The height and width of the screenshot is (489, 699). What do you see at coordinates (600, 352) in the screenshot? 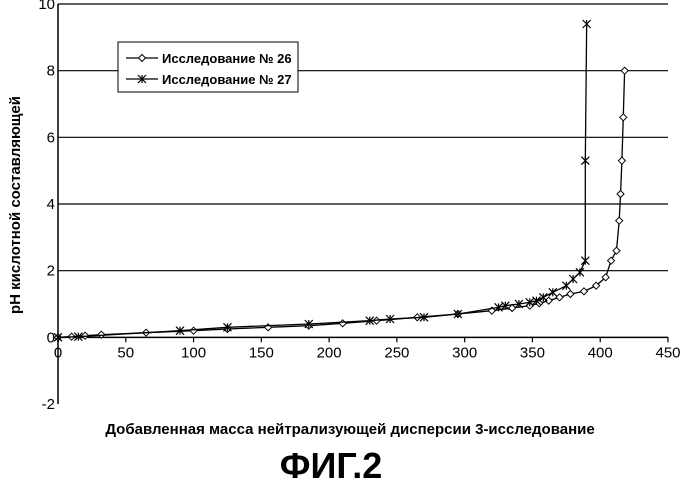
I see `x-tick-label: 400` at bounding box center [600, 352].